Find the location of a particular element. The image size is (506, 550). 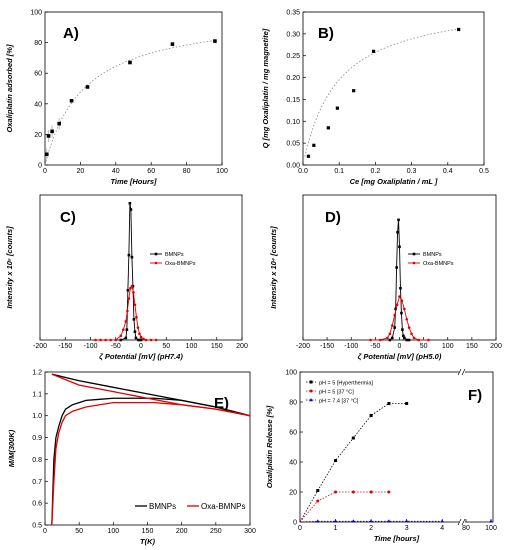

legend-label: pH = 5 [Hyperthermia] is located at coordinates (346, 384).